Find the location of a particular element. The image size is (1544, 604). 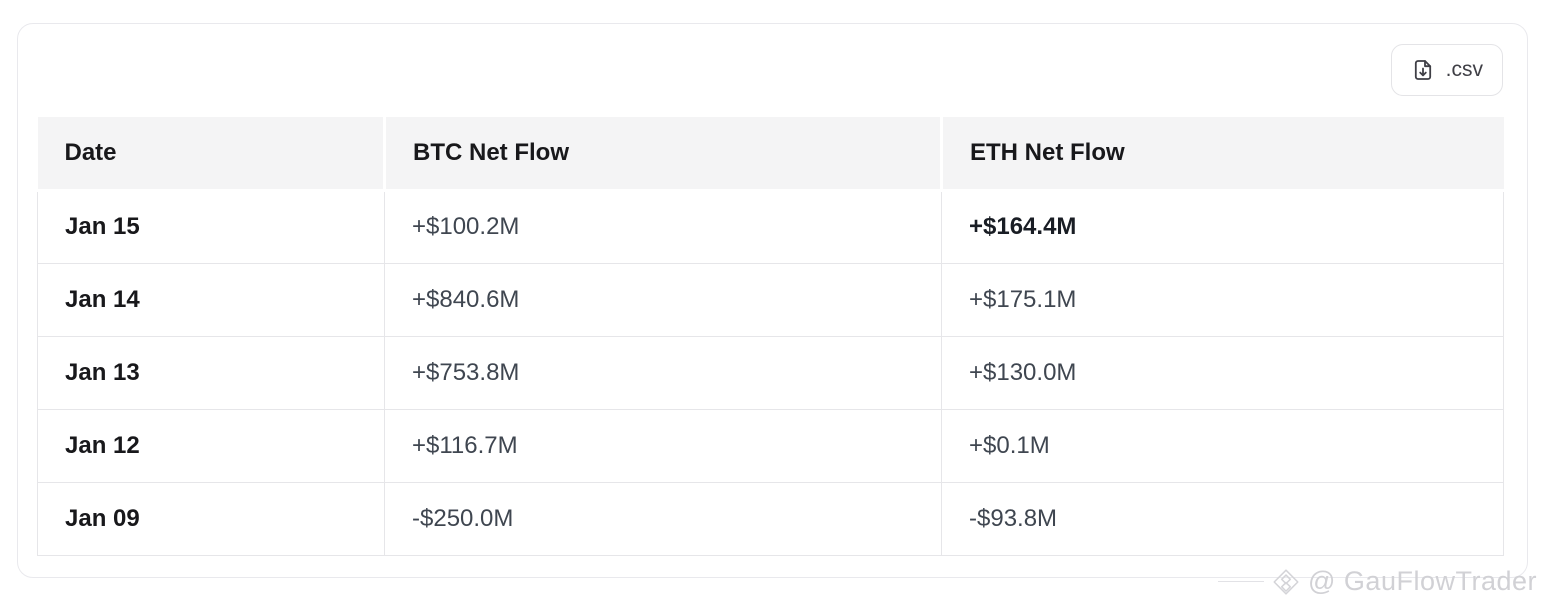

eth-net-flow-cell: +$130.0M is located at coordinates (1222, 372).